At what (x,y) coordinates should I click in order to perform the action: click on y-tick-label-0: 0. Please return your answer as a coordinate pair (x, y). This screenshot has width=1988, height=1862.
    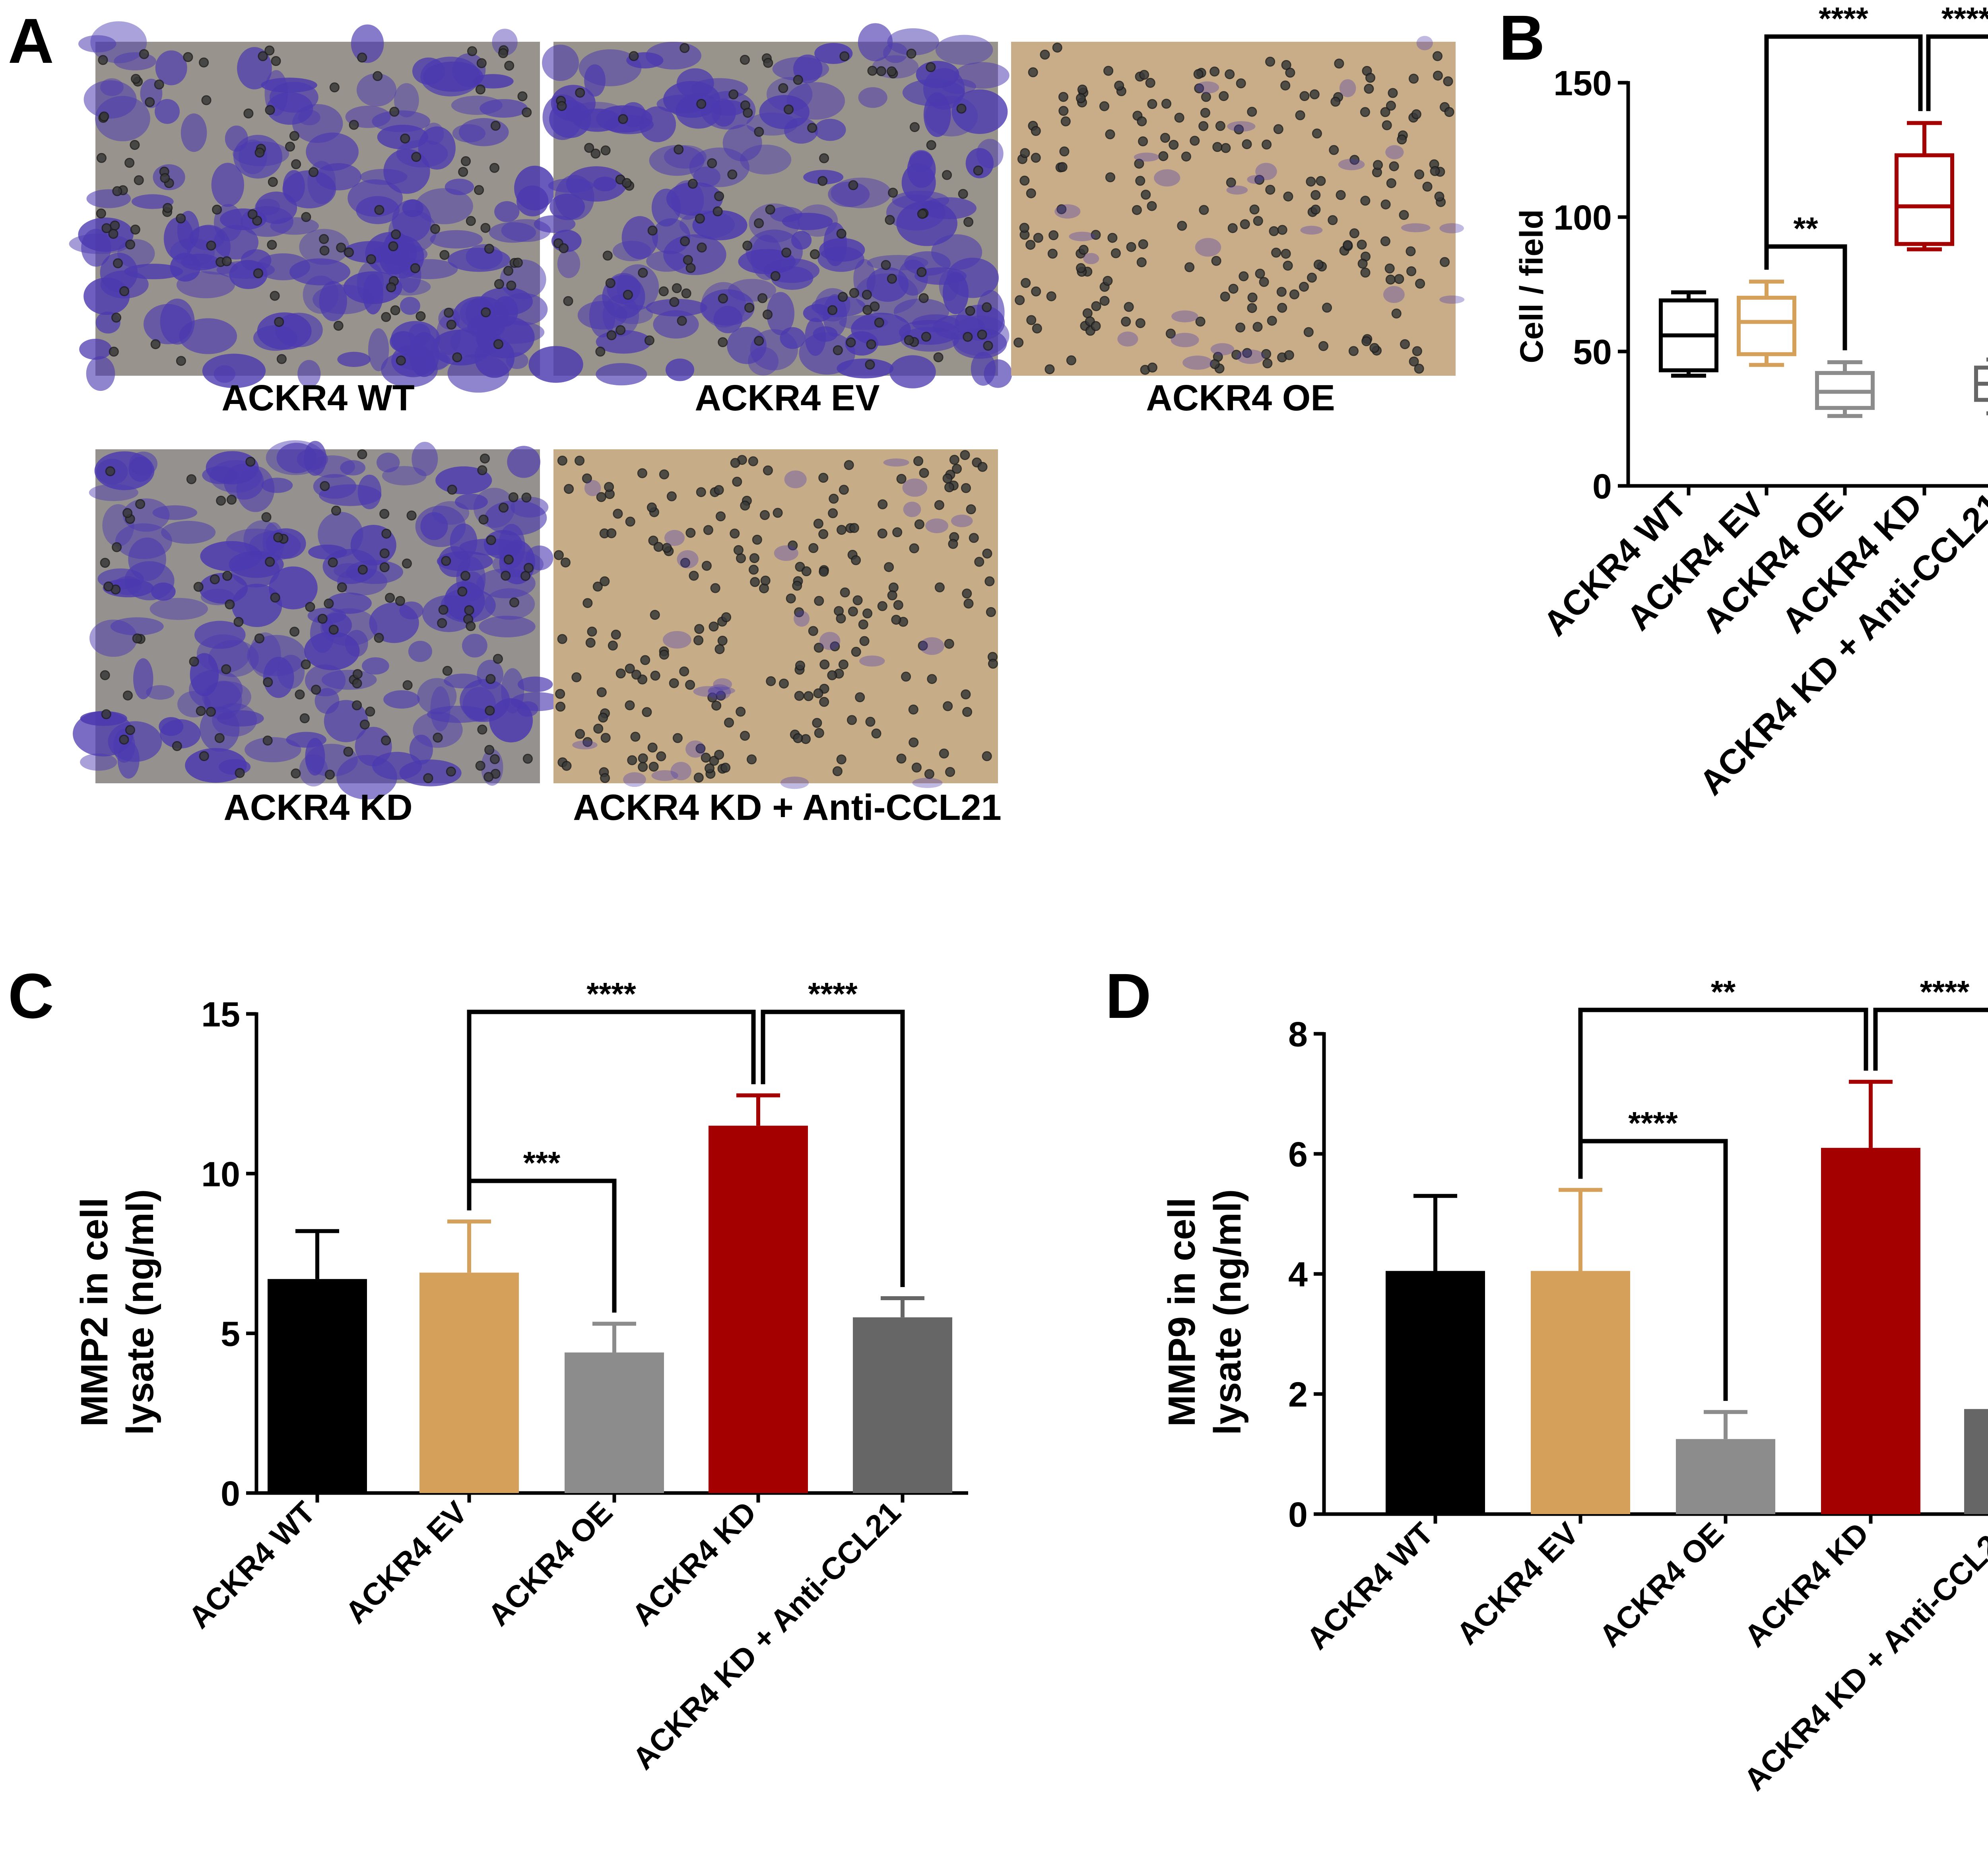
    Looking at the image, I should click on (1602, 486).